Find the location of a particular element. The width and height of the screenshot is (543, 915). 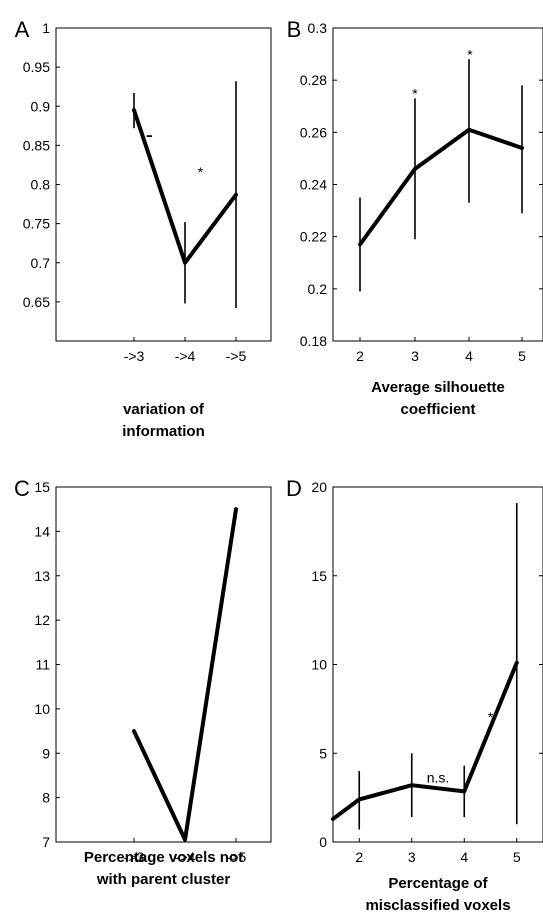

y-tick-label: 0.22 is located at coordinates (313, 237).